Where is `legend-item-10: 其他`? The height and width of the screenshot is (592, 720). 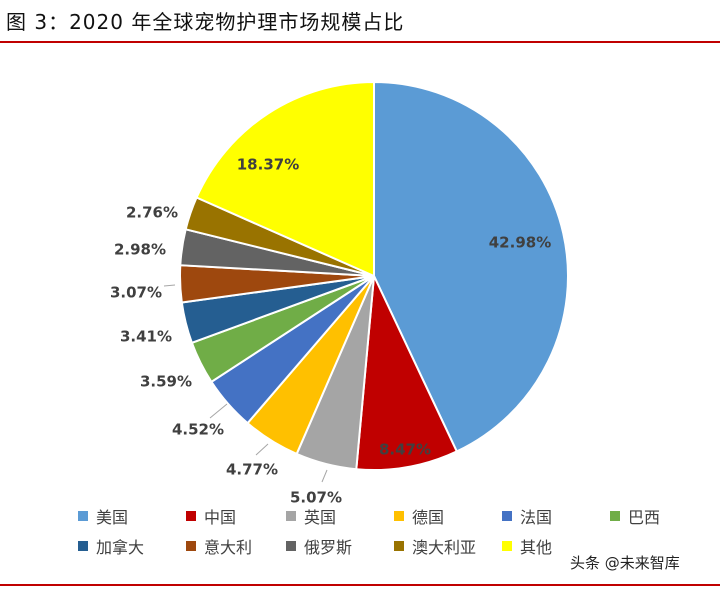 legend-item-10: 其他 is located at coordinates (527, 546).